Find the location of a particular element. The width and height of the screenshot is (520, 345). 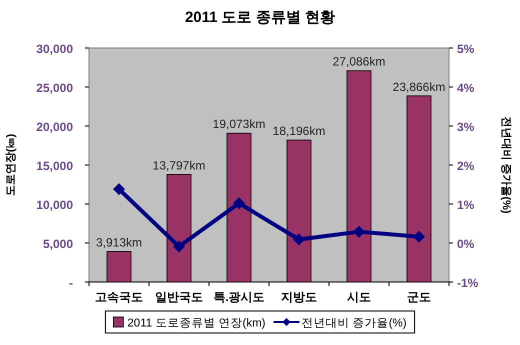

y-tick-label: 20,000 is located at coordinates (55, 127).